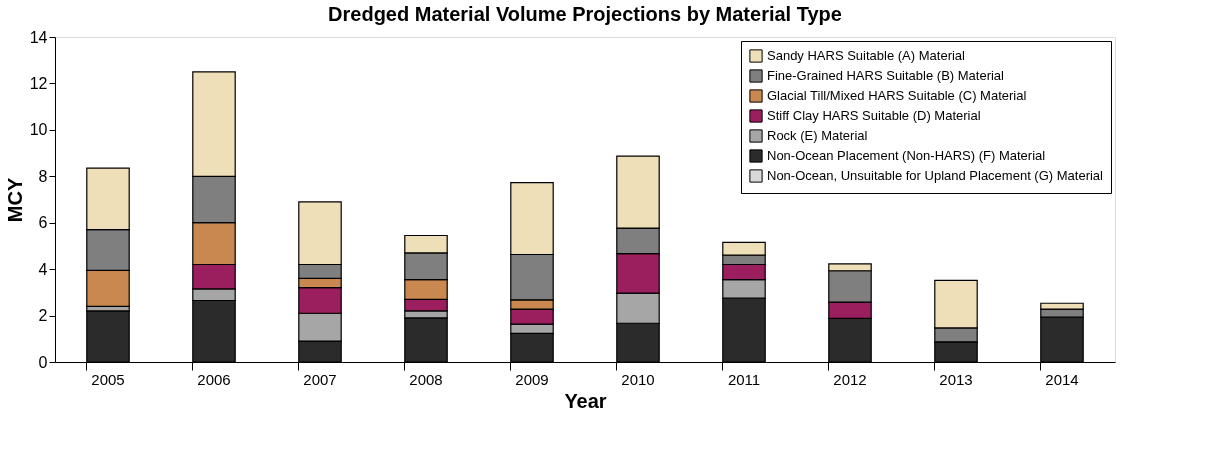 The height and width of the screenshot is (472, 1206). What do you see at coordinates (866, 55) in the screenshot?
I see `legend-label: Sandy HARS Suitable (A) Material` at bounding box center [866, 55].